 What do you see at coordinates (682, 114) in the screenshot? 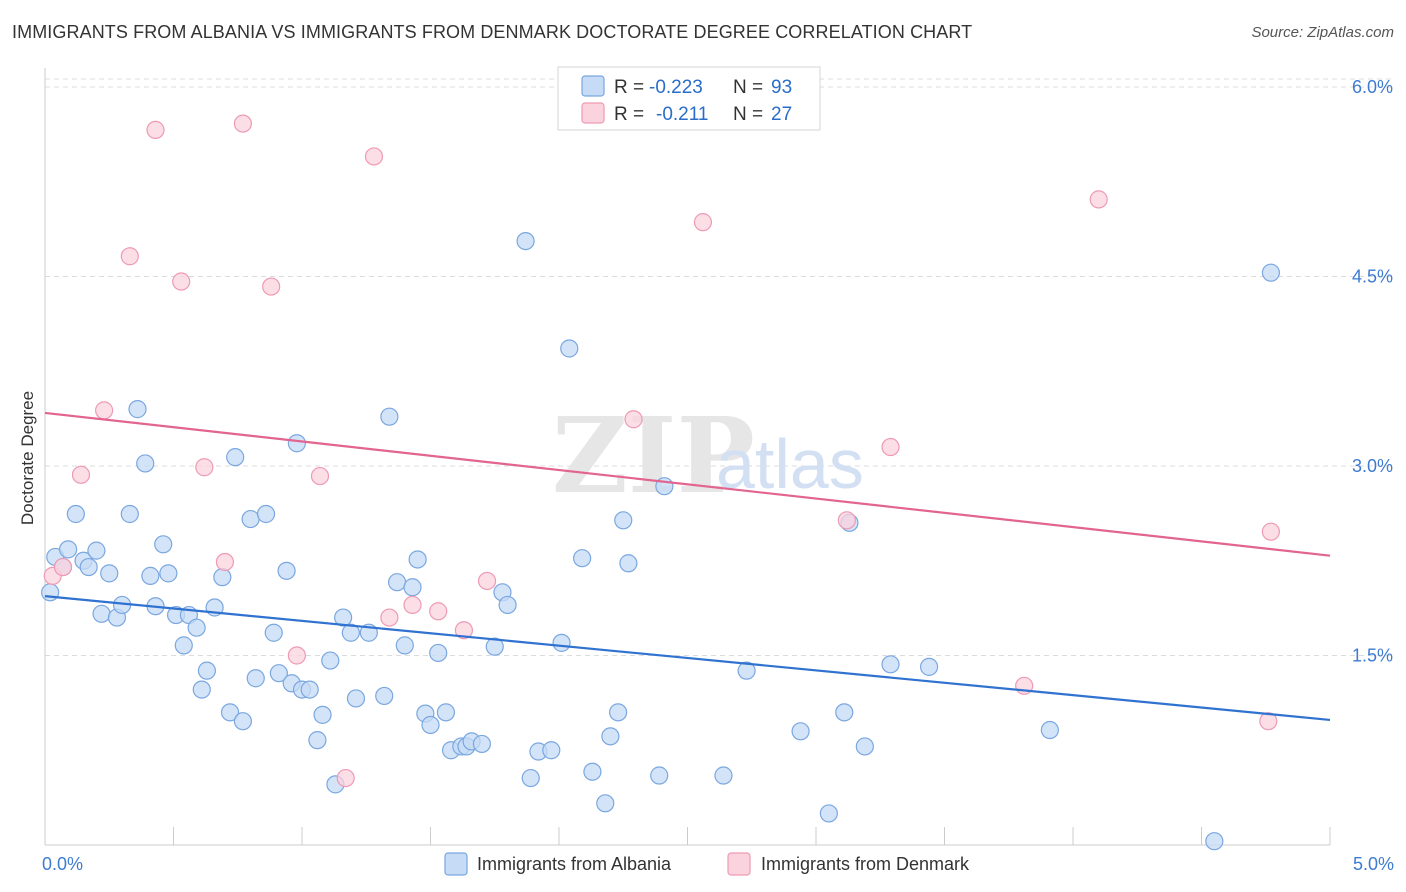
I see `legend-denmark-r-value: -0.211` at bounding box center [682, 114].